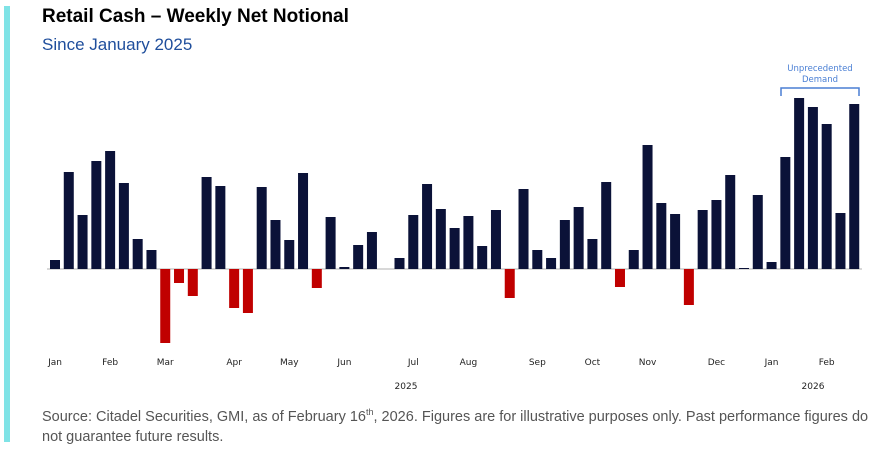  Describe the element at coordinates (593, 363) in the screenshot. I see `x-tick-label: Oct` at that location.